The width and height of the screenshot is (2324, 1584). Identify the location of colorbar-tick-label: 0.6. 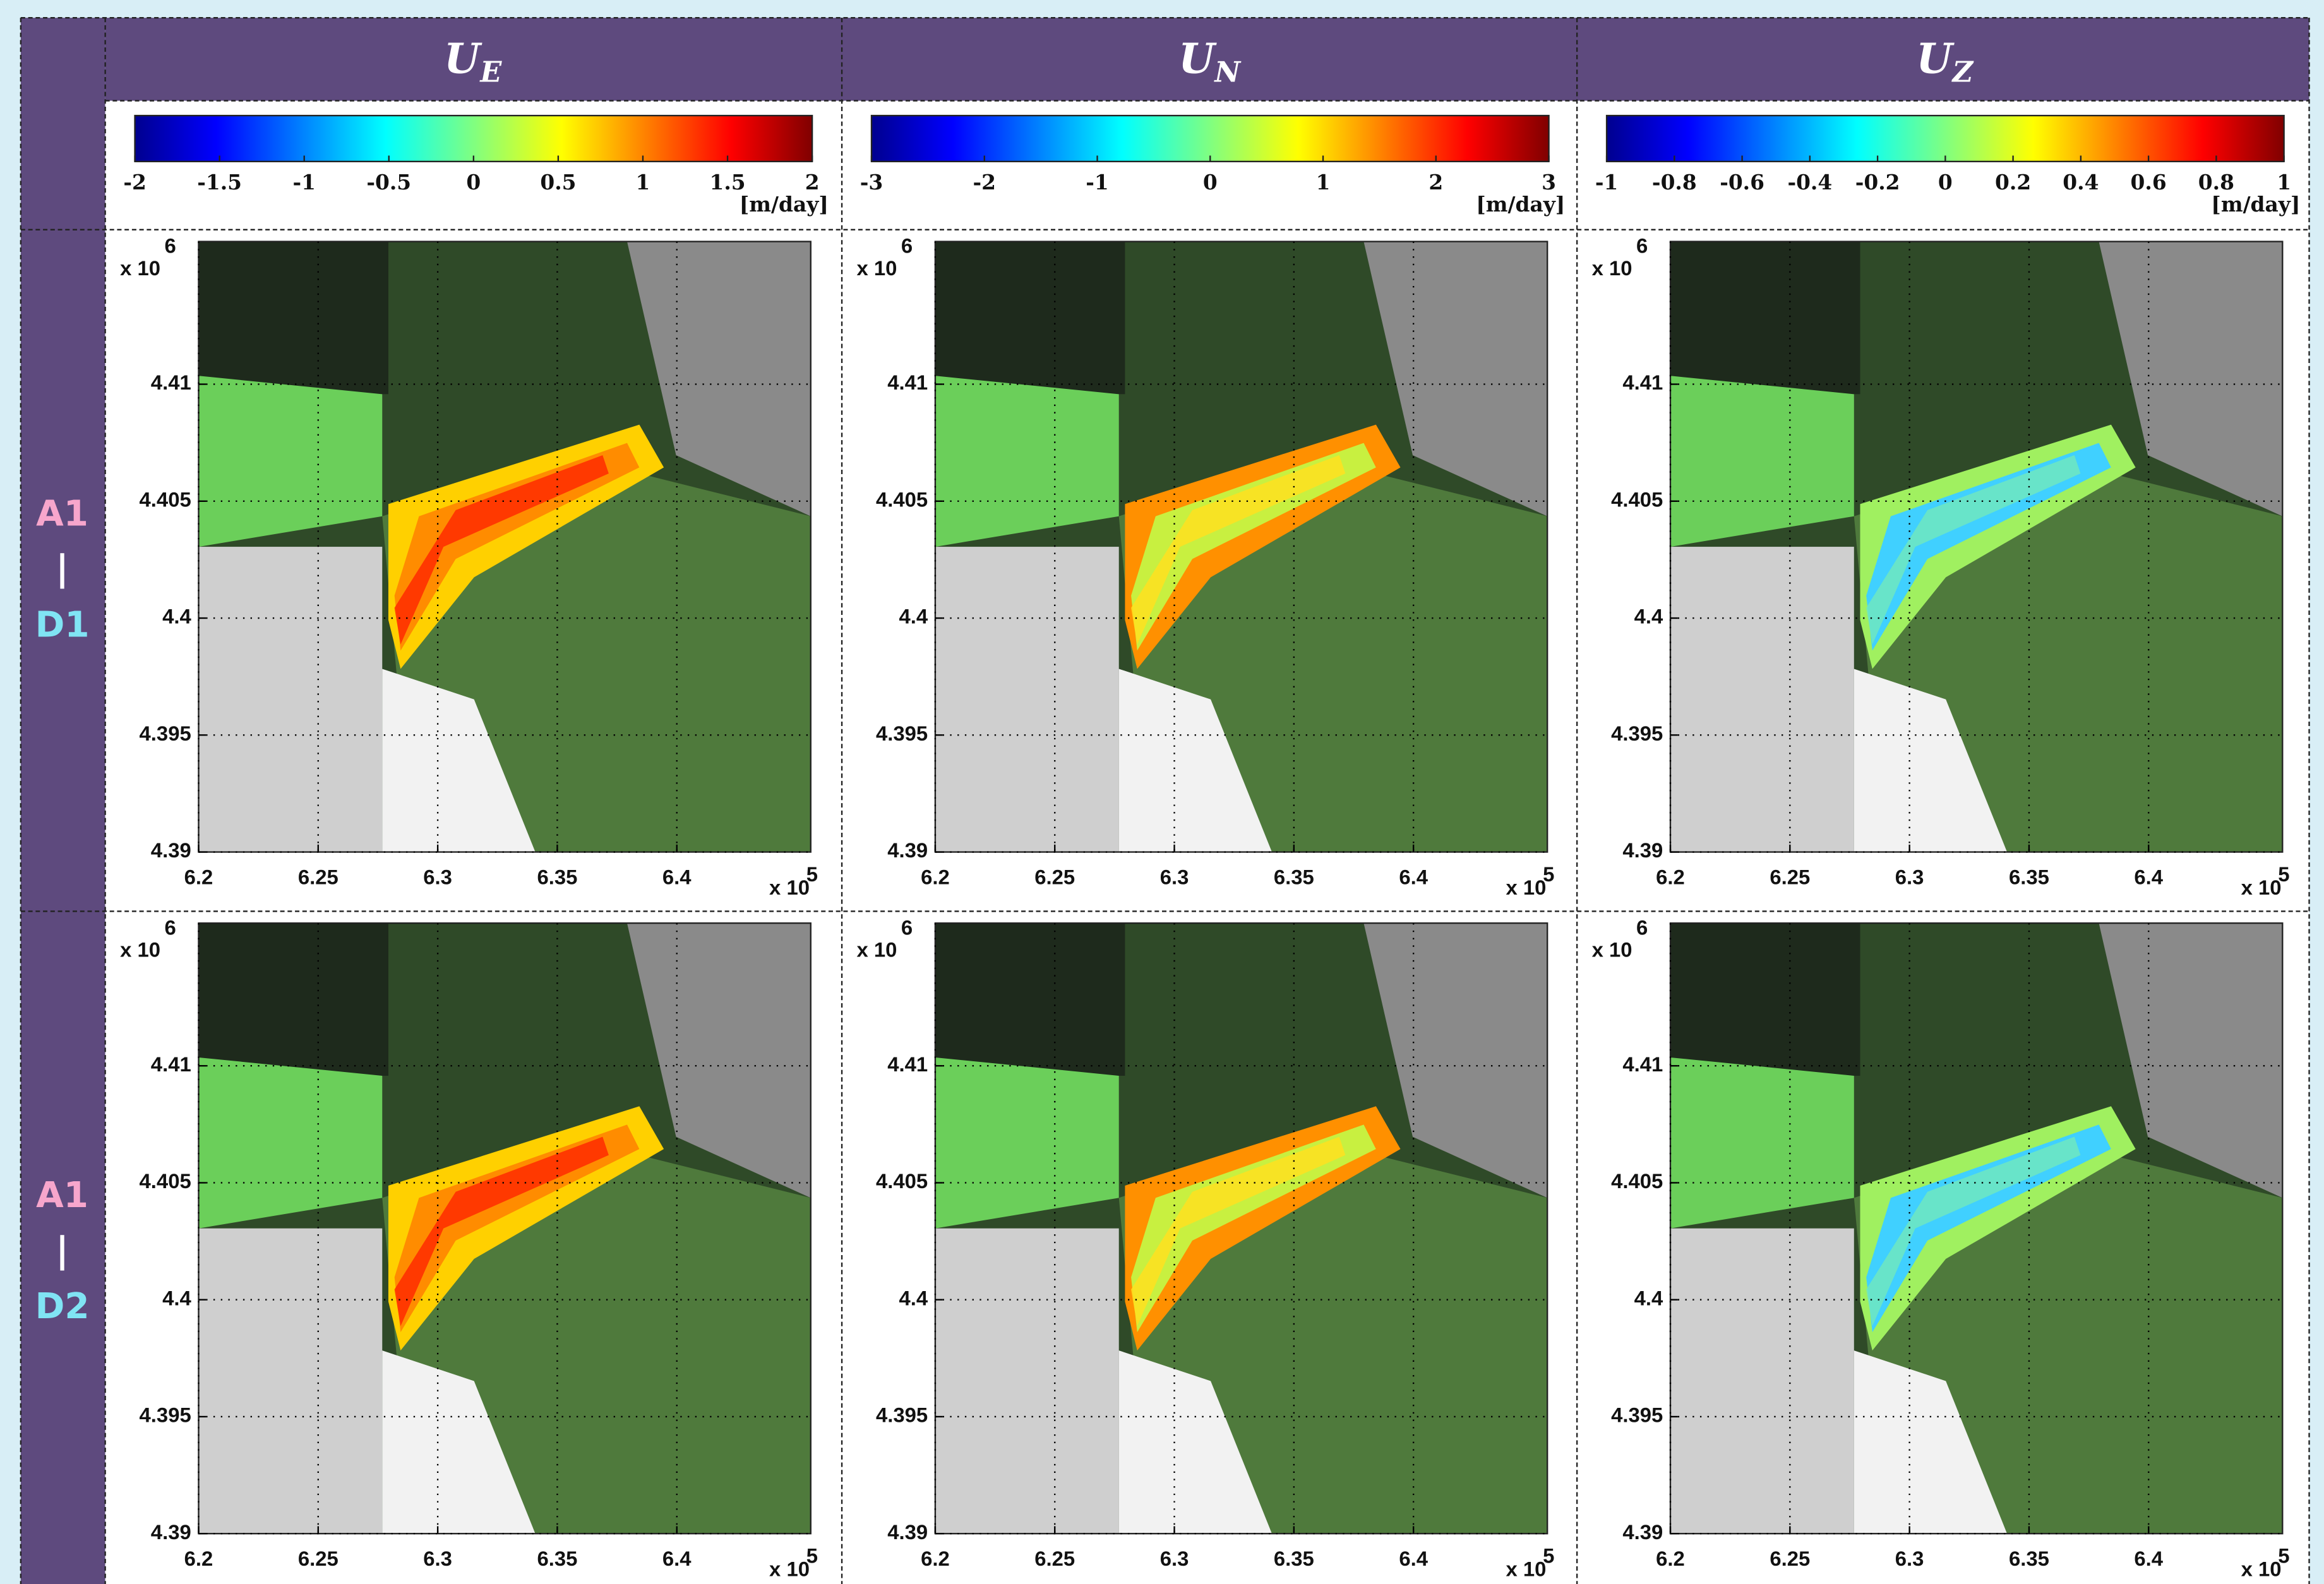
(2149, 182).